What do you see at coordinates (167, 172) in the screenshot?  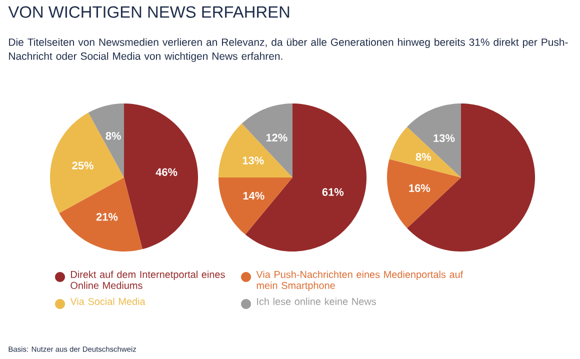 I see `data-label: 46%` at bounding box center [167, 172].